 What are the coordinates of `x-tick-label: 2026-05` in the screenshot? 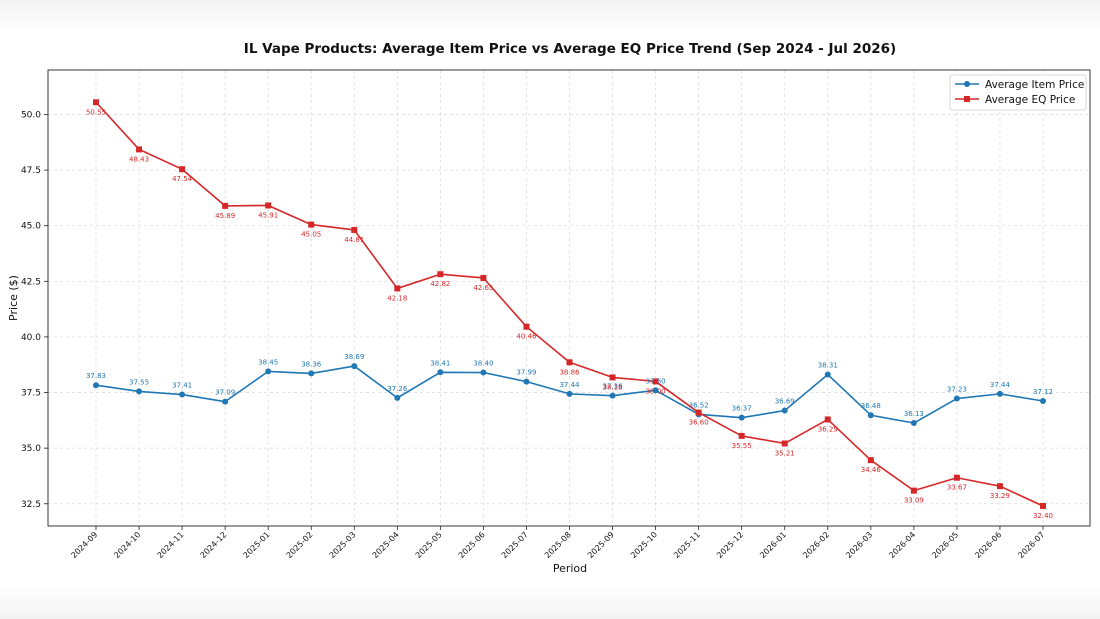 It's located at (945, 545).